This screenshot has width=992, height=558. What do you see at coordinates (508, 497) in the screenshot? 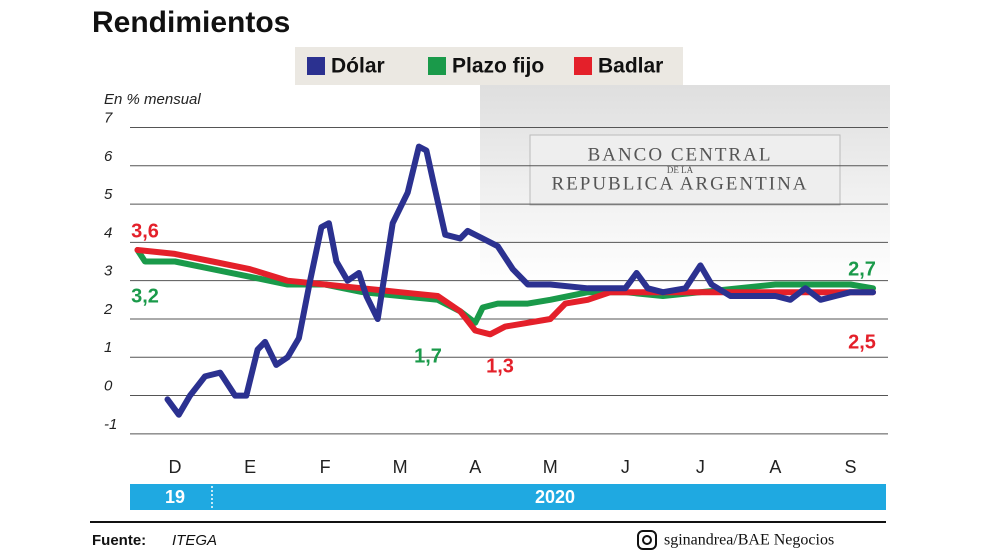
I see `year-band` at bounding box center [508, 497].